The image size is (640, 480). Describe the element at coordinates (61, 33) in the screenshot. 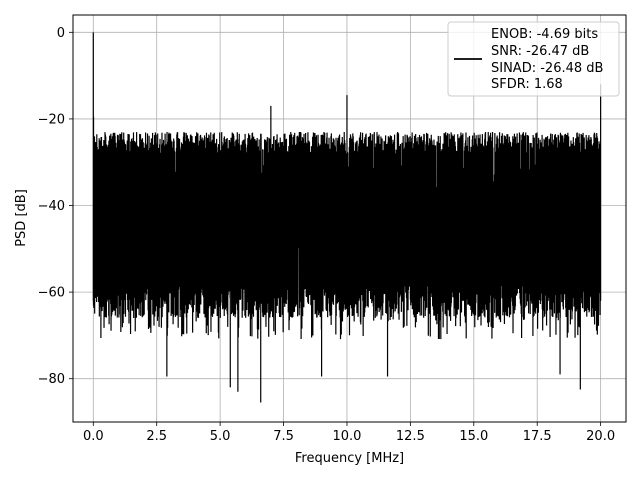

I see `y-tick-label: 0` at that location.